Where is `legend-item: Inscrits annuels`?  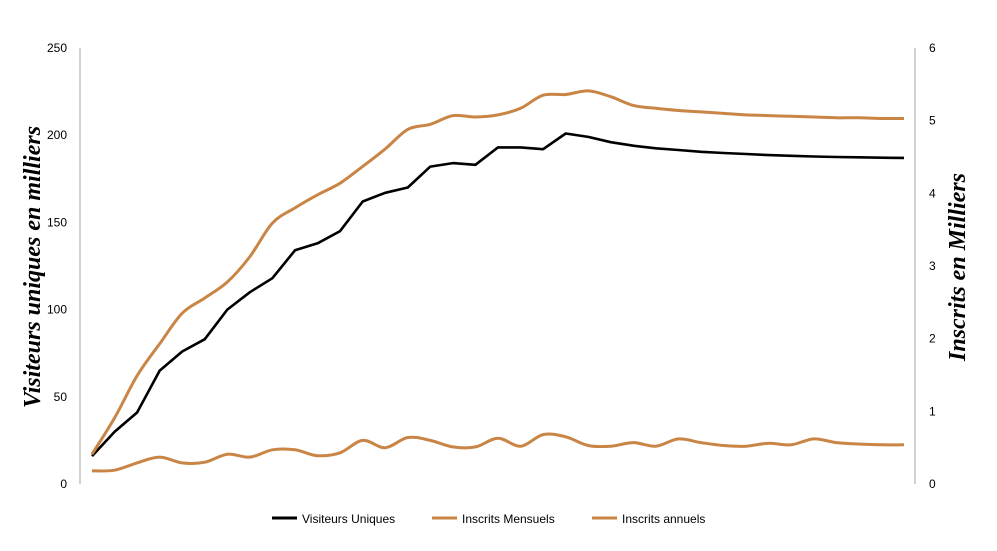 legend-item: Inscrits annuels is located at coordinates (648, 519).